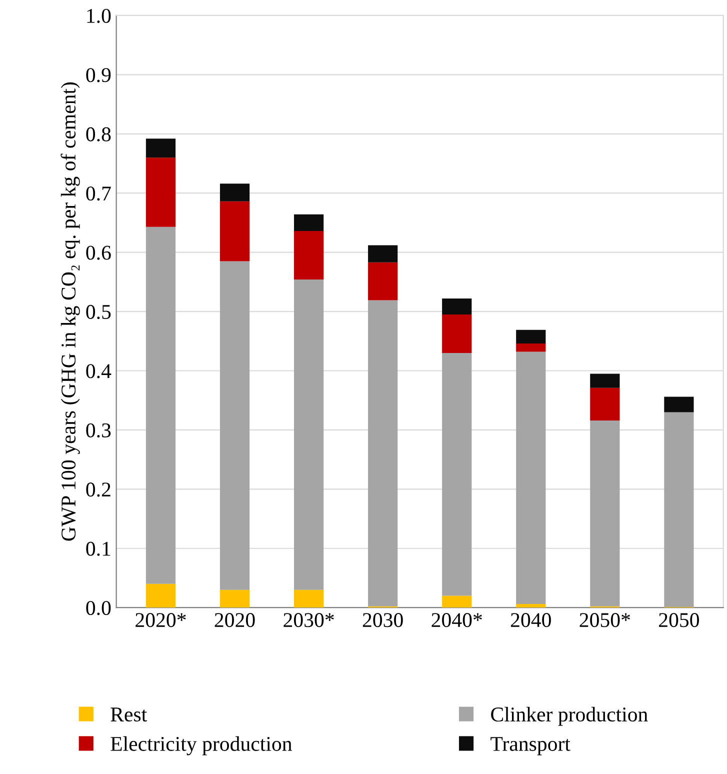  What do you see at coordinates (309, 620) in the screenshot?
I see `x-tick-label: 2030*` at bounding box center [309, 620].